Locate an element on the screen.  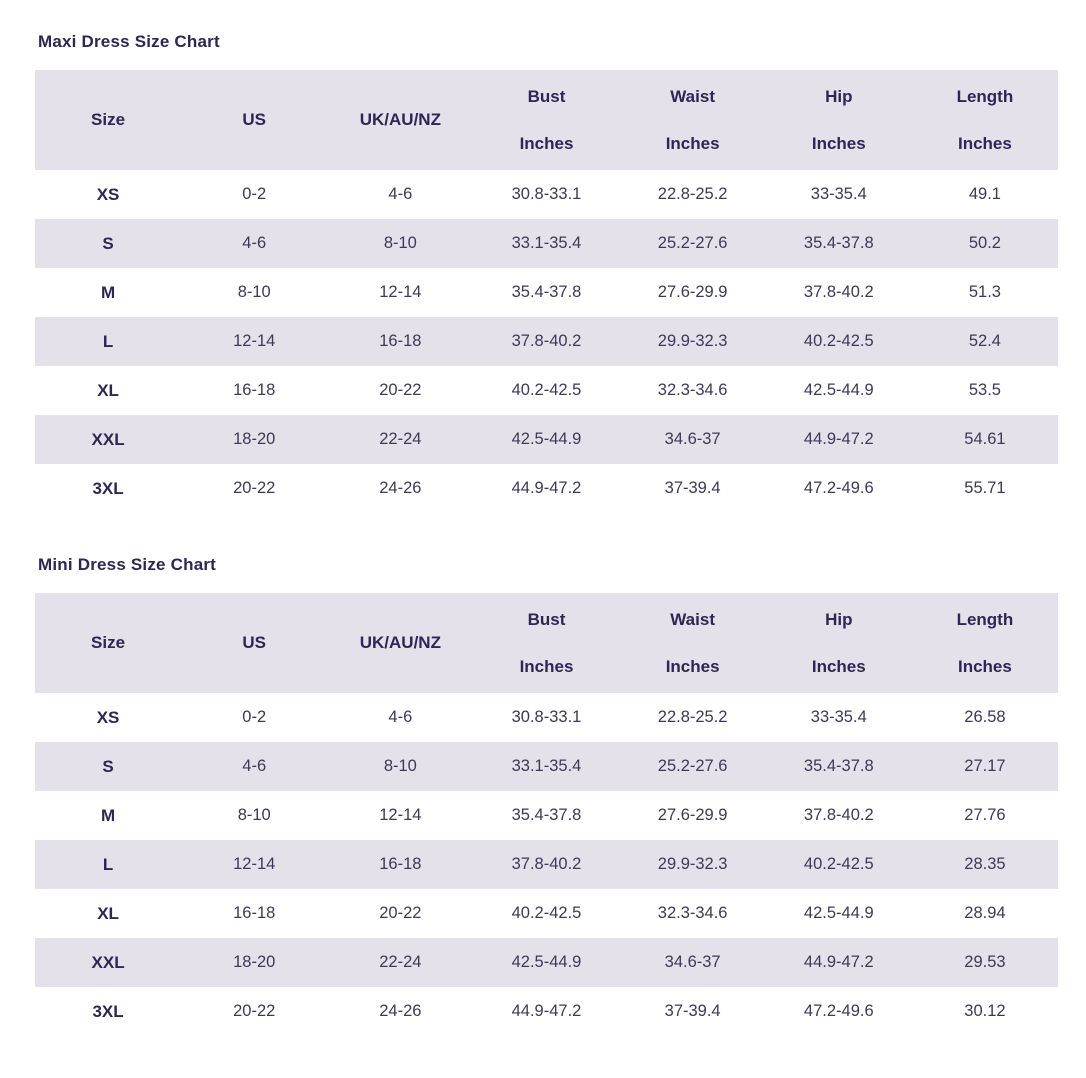
table-cell: 33.1-35.4 is located at coordinates (546, 766).